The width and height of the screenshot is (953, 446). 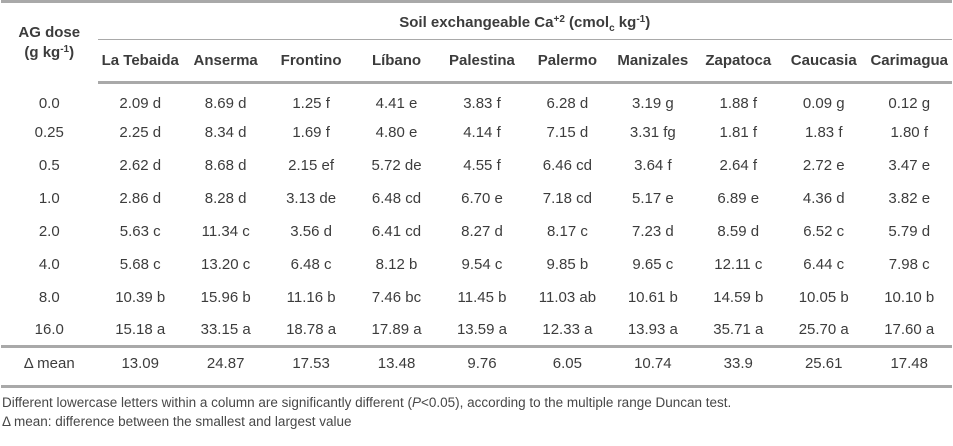 What do you see at coordinates (909, 165) in the screenshot?
I see `table-cell: 3.47 e` at bounding box center [909, 165].